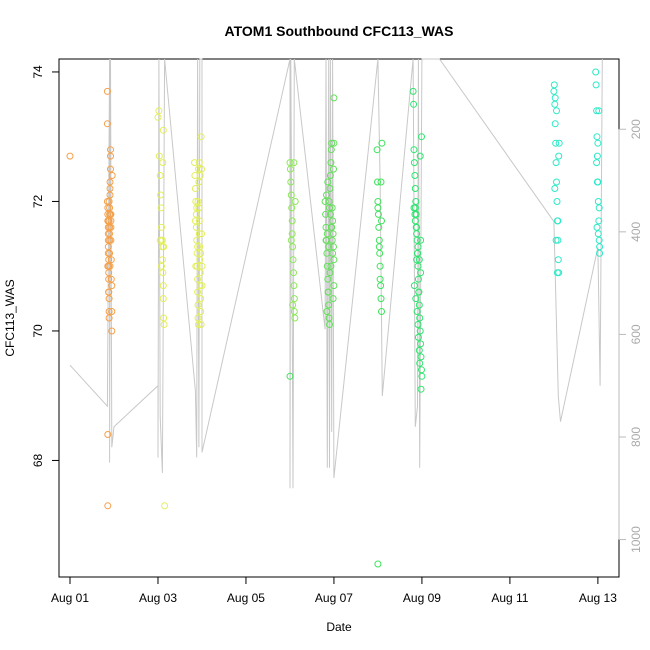  I want to click on x-tick-label: Aug 05, so click(246, 598).